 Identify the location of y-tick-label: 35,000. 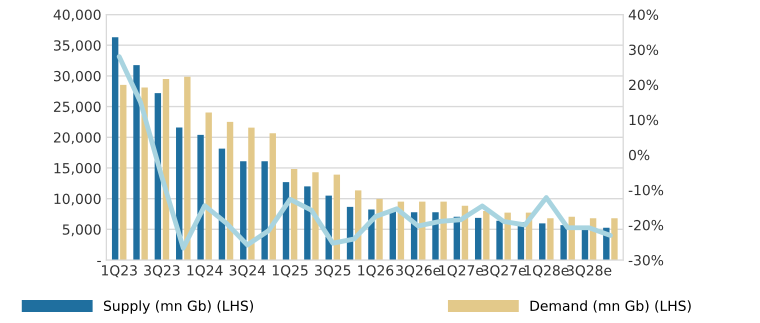
(77, 46).